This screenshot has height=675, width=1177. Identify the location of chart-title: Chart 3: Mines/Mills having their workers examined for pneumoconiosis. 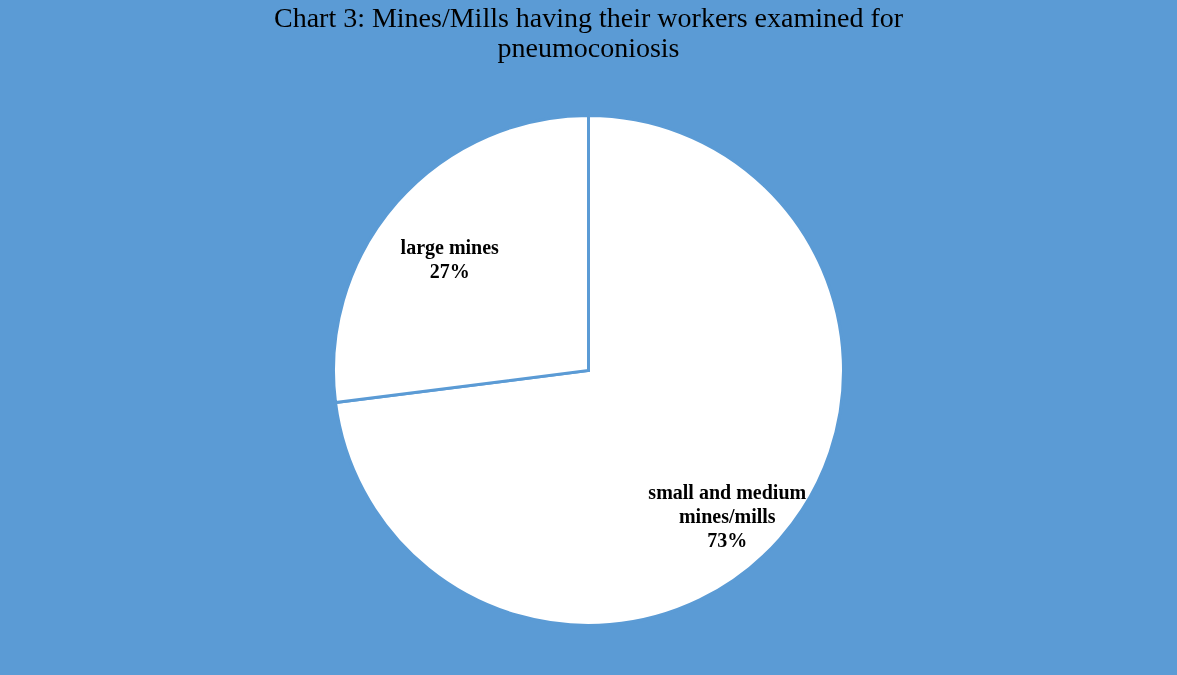
(588, 32).